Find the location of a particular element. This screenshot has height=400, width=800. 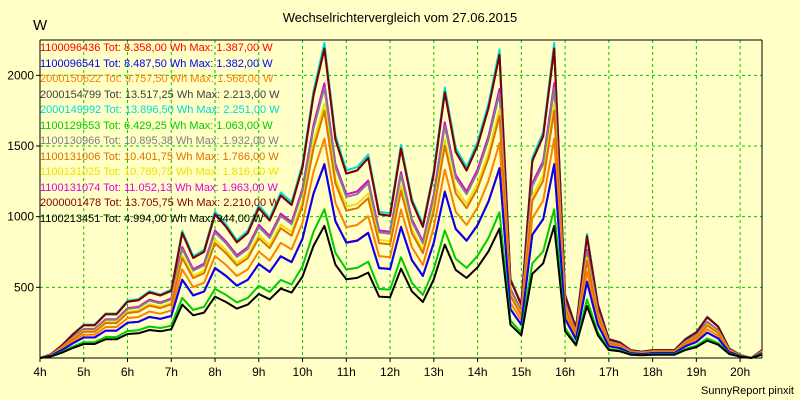

chart-title: Wechselrichtervergleich vom 27.06.2015 is located at coordinates (400, 17).